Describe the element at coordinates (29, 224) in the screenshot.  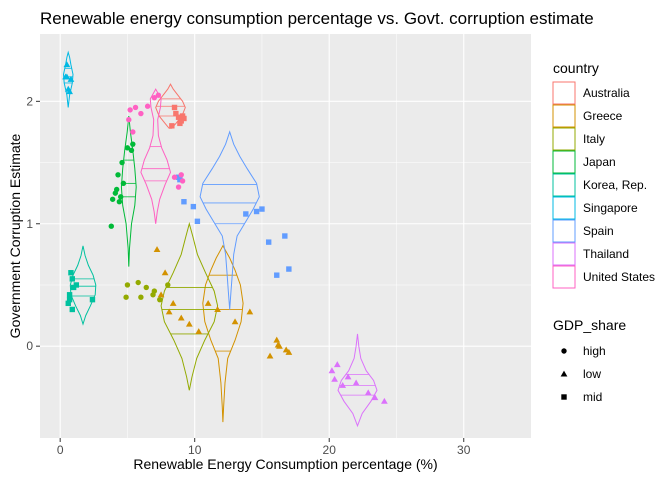
I see `y-tick-label: 1` at that location.